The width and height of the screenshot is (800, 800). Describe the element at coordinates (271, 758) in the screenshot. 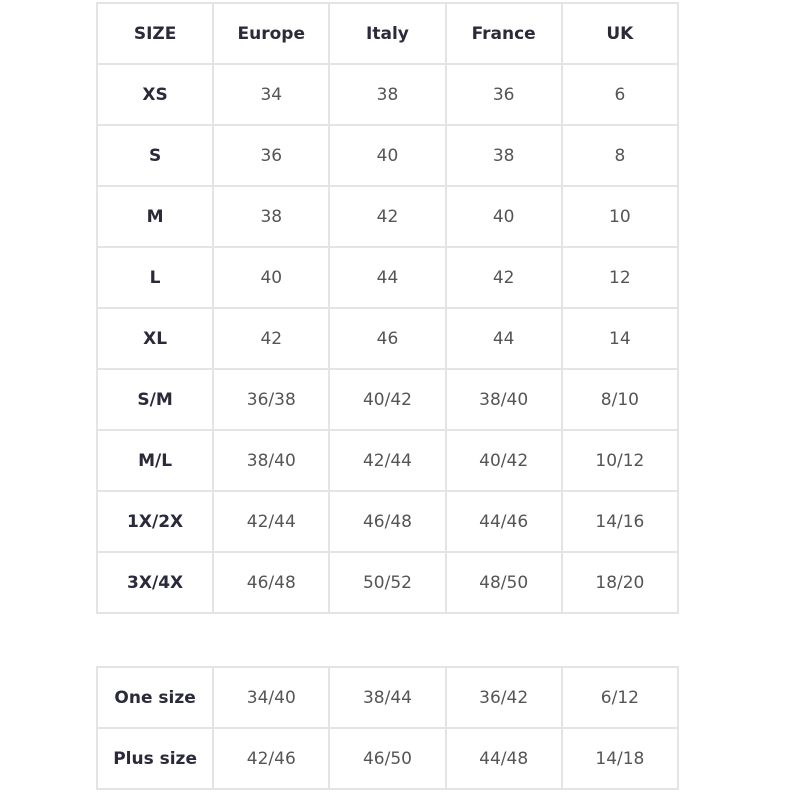

I see `table-cell: 42/46` at that location.